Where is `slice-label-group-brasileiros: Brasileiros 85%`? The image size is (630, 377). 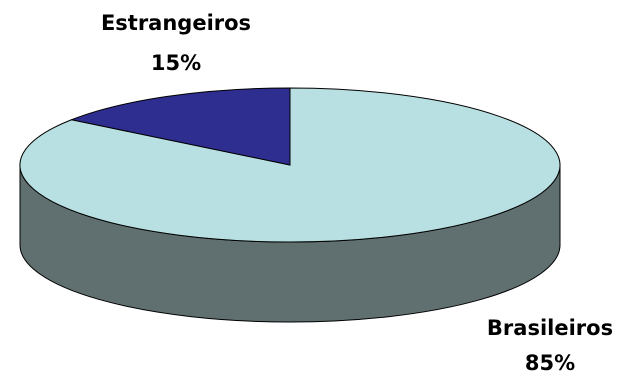 slice-label-group-brasileiros: Brasileiros 85% is located at coordinates (550, 345).